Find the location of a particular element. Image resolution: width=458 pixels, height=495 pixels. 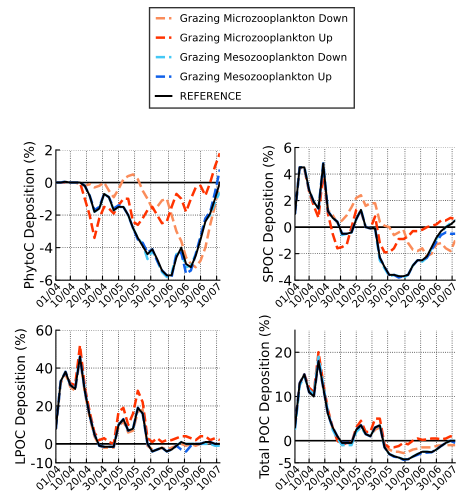

y-axis-title: LPOC Deposition (%) is located at coordinates (21, 396).